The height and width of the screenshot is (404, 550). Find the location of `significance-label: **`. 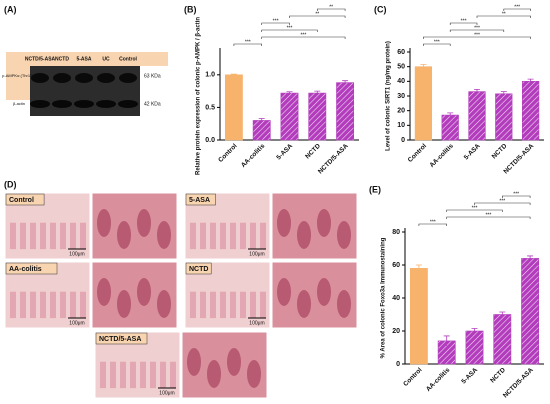

significance-label: ** is located at coordinates (317, 14).